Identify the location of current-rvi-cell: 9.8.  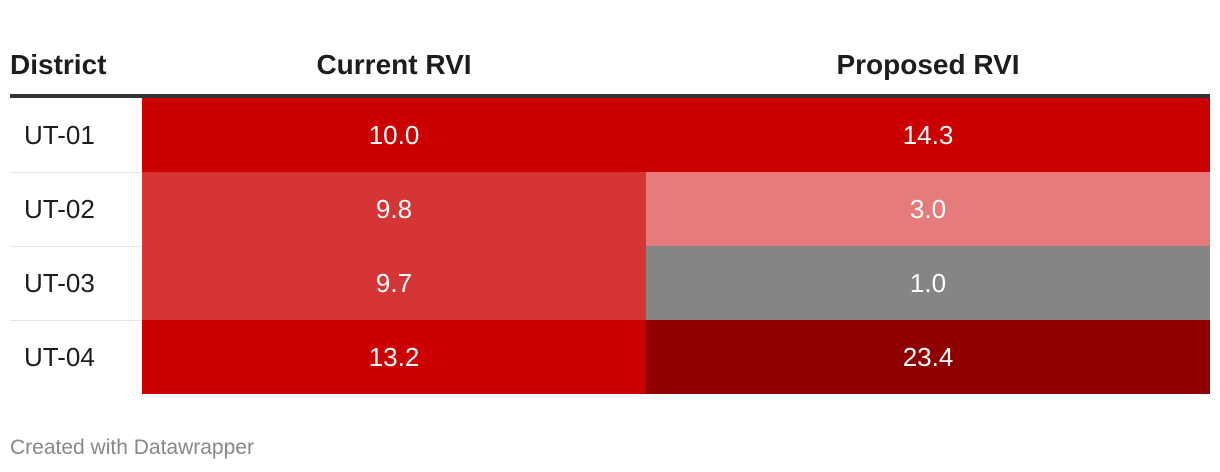
(394, 209).